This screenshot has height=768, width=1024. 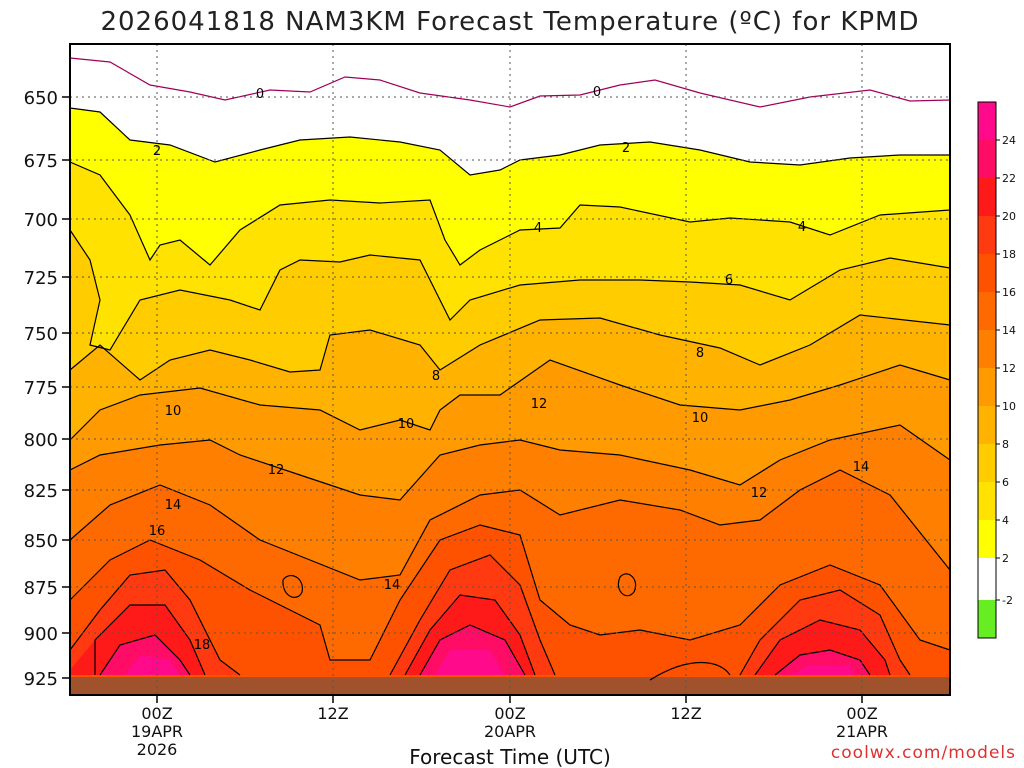 I want to click on y-tick-label: 825, so click(x=41, y=491).